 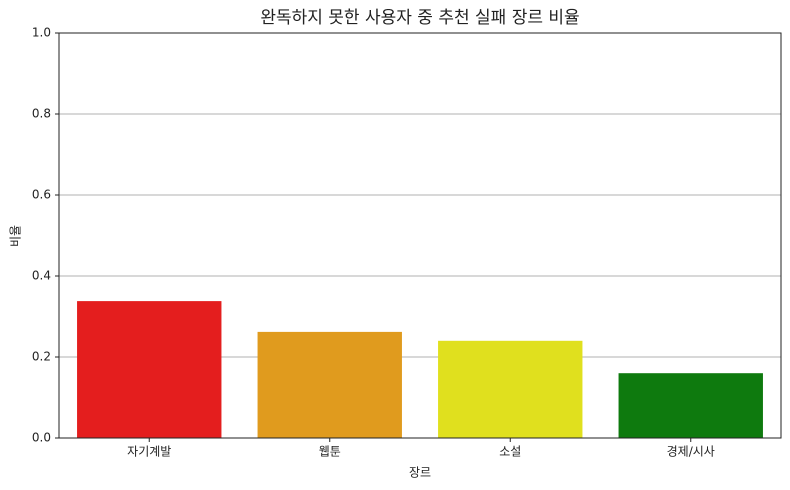 I want to click on x-tick-label: 웹툰, so click(x=330, y=452).